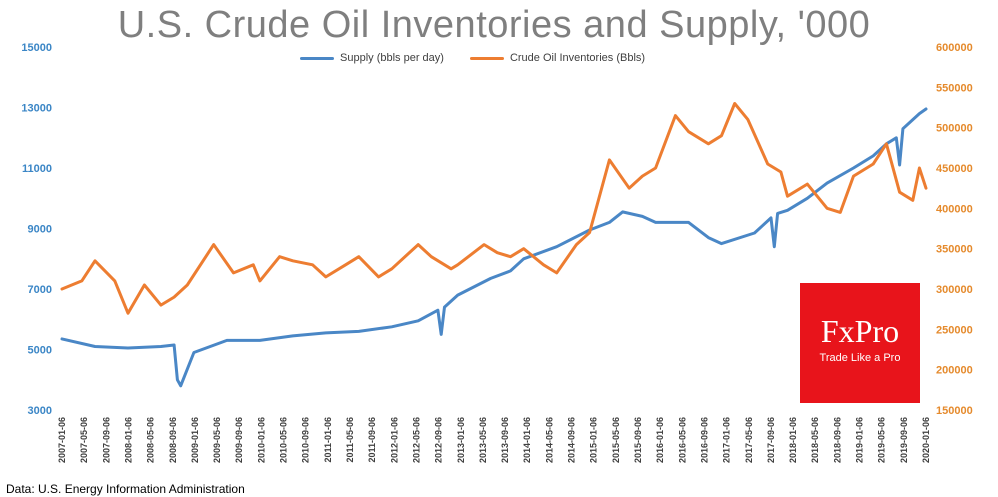  I want to click on y-right-tick-label: 550000, so click(954, 88).